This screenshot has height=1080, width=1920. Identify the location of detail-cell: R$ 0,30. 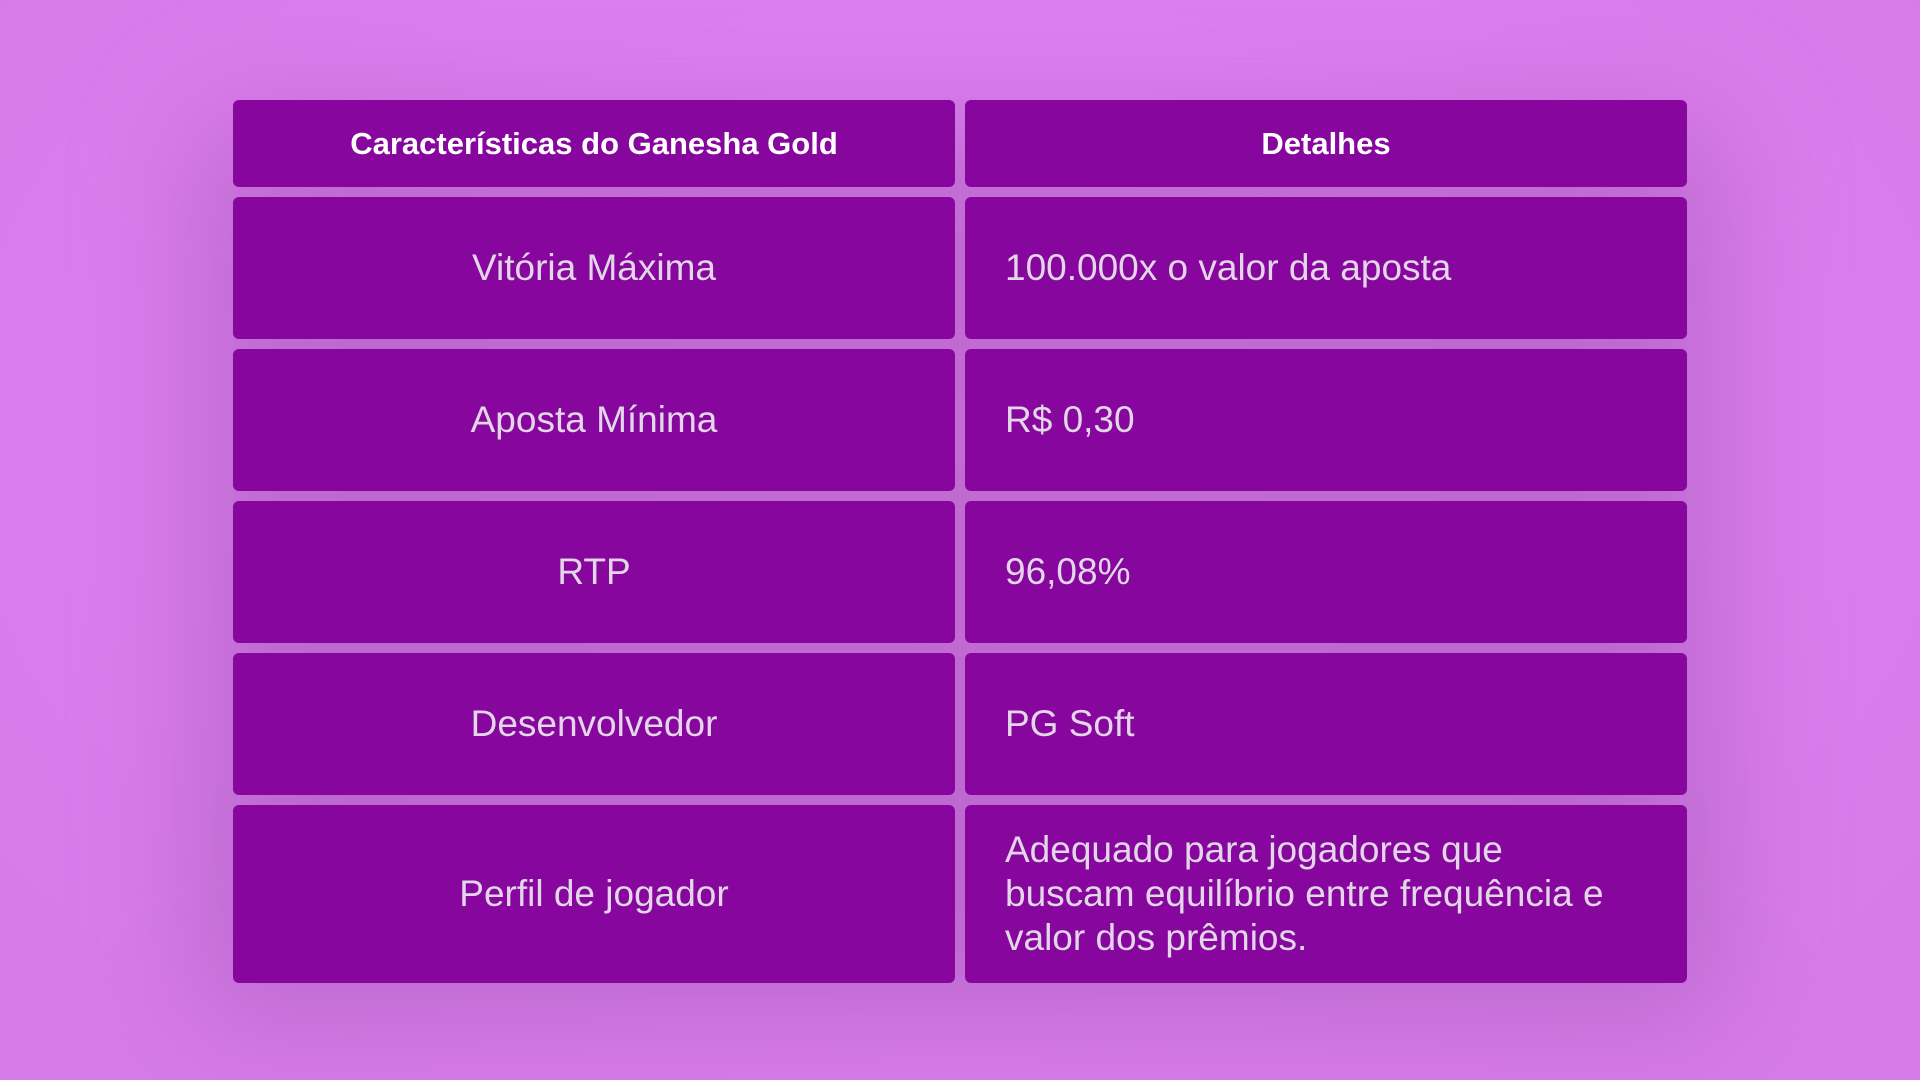
(1326, 420).